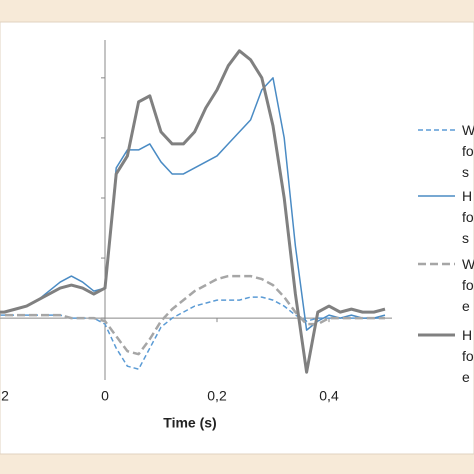 Image resolution: width=474 pixels, height=474 pixels. I want to click on x-tick-label: 0, so click(105, 396).